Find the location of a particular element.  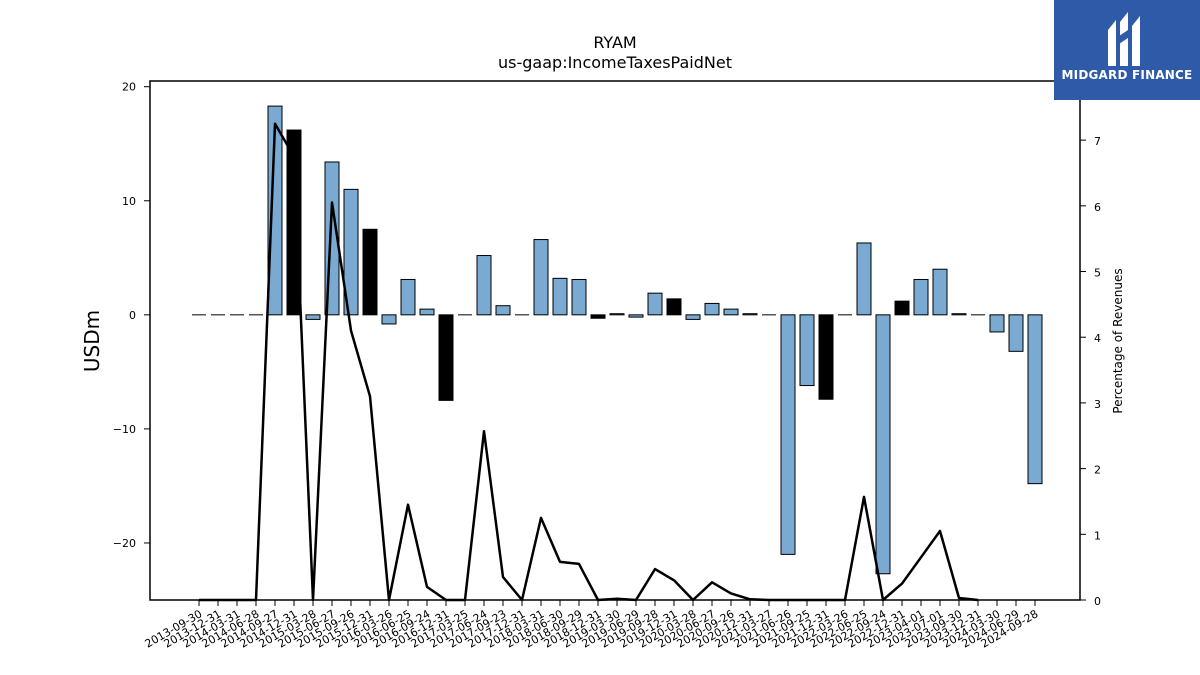

y-axis-label: USDm is located at coordinates (92, 341).